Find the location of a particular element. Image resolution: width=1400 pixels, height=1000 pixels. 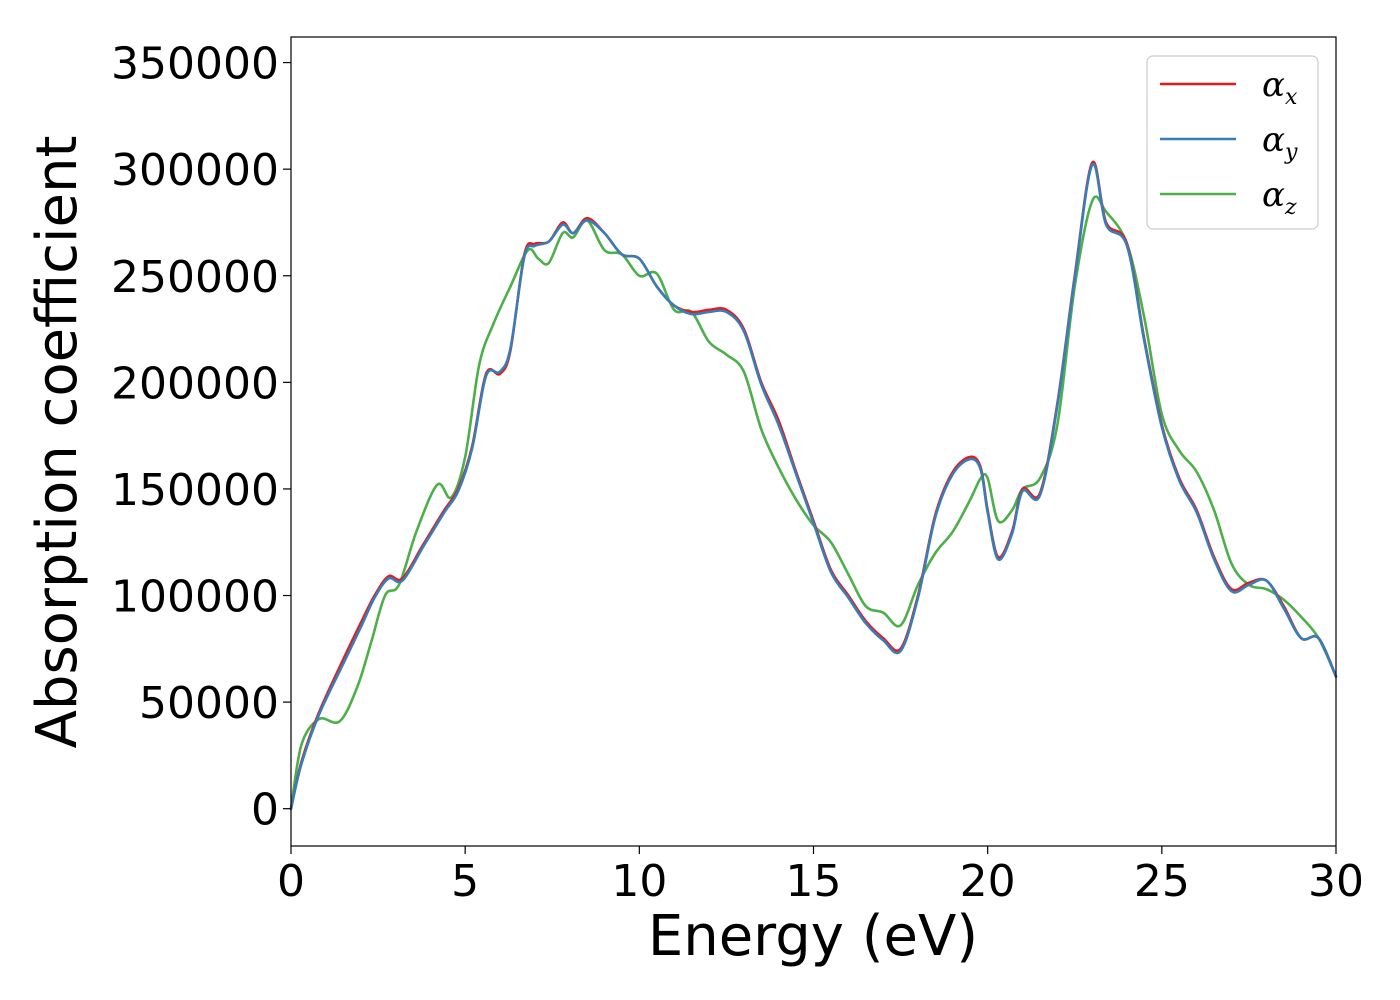

y-axis-label: Absorption coefficient is located at coordinates (57, 442).